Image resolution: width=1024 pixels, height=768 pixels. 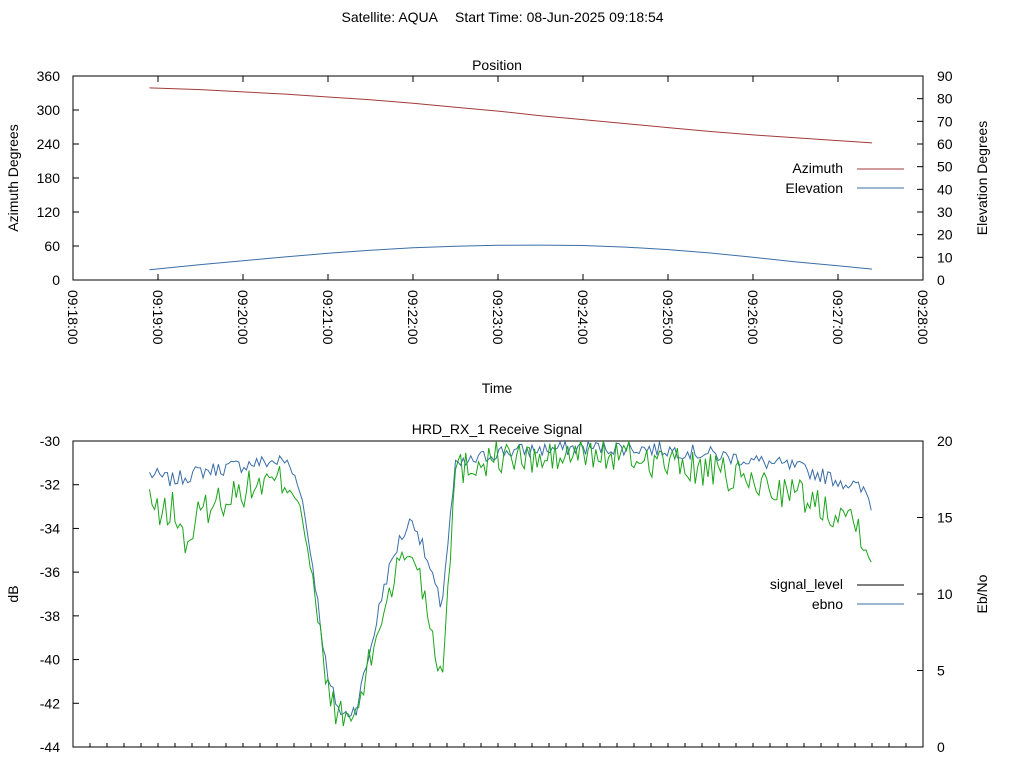 What do you see at coordinates (945, 518) in the screenshot?
I see `signal-y2tick-label: 15` at bounding box center [945, 518].